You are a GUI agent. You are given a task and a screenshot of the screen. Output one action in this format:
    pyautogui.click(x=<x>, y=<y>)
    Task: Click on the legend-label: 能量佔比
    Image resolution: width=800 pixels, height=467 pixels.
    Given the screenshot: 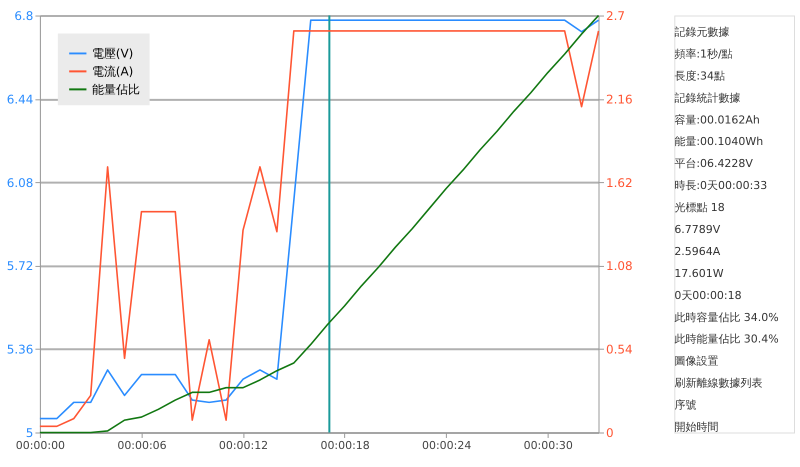 What is the action you would take?
    pyautogui.click(x=116, y=89)
    